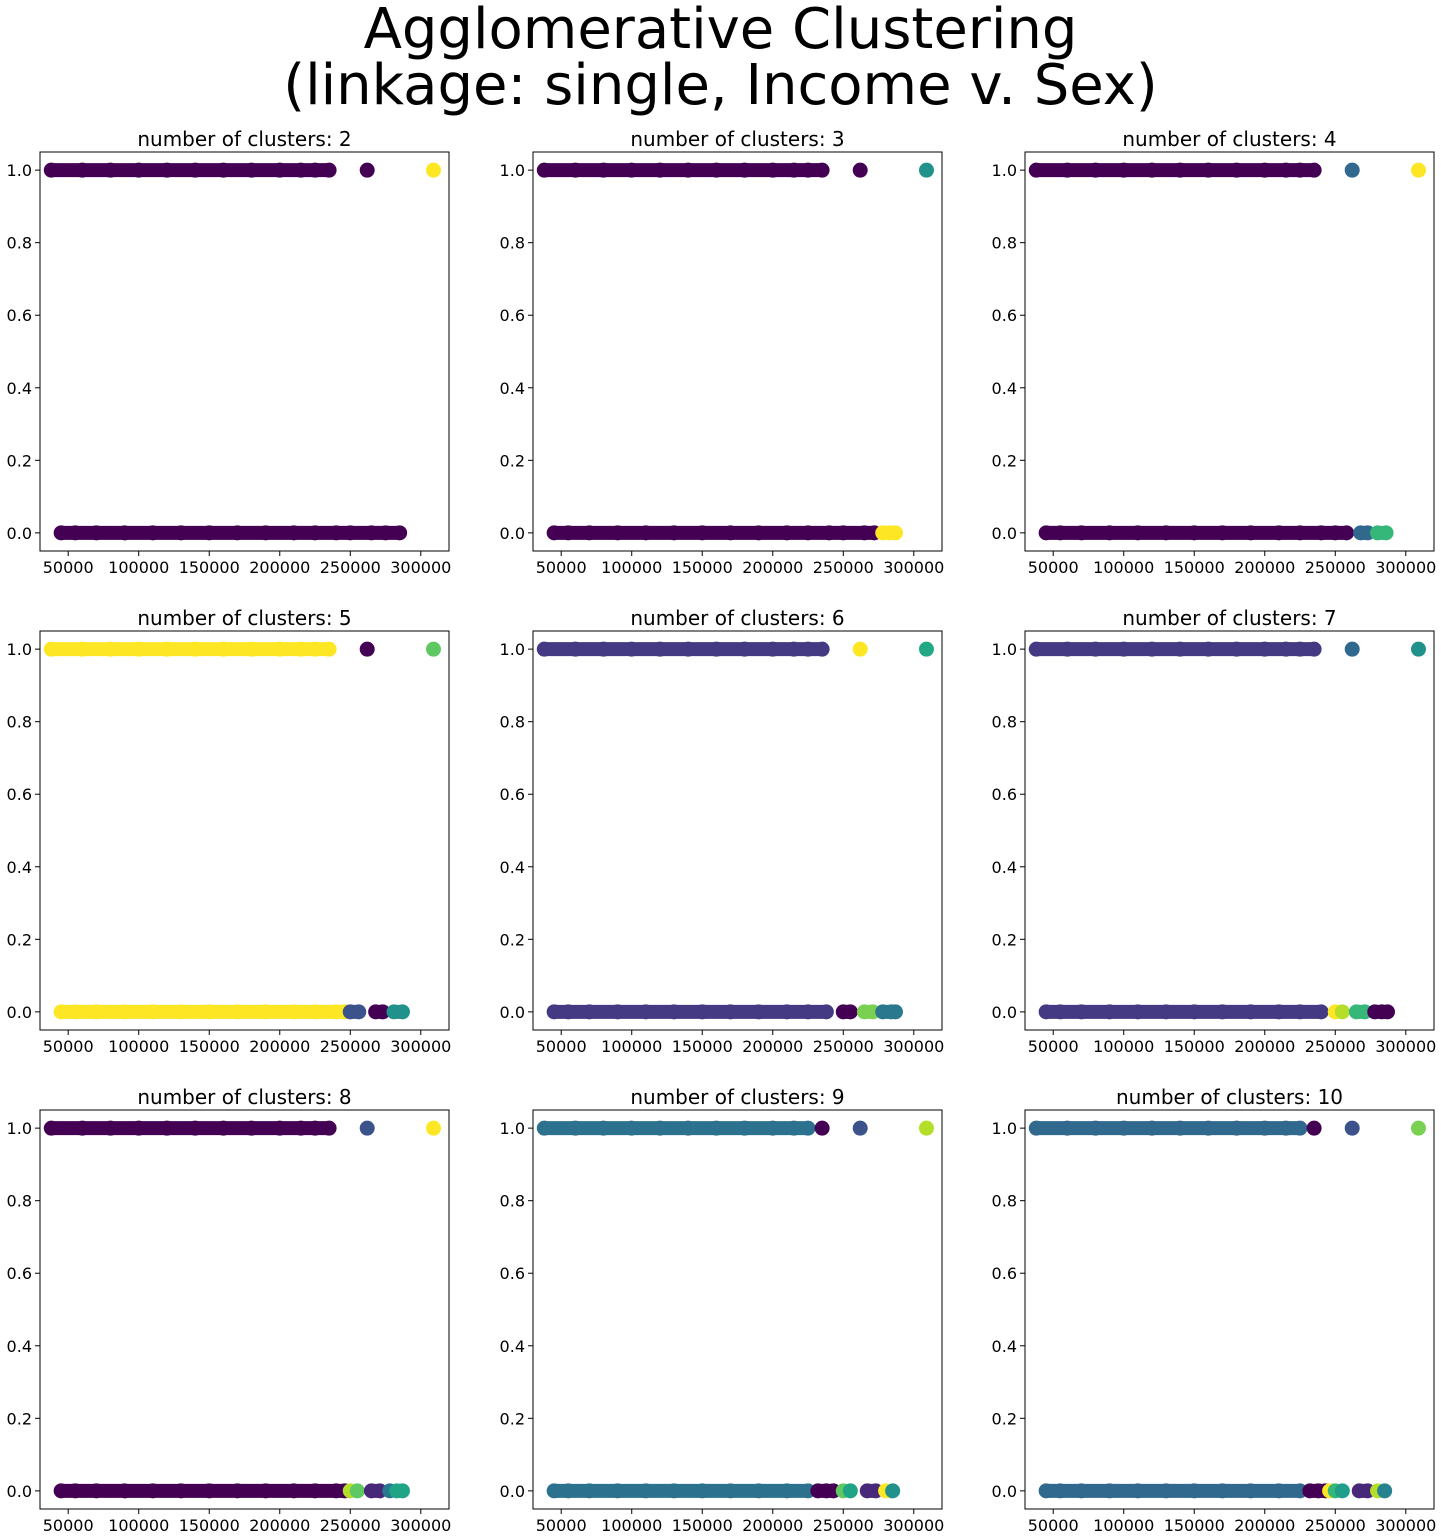 The height and width of the screenshot is (1539, 1441). What do you see at coordinates (737, 618) in the screenshot?
I see `subplot-title: number of clusters: 6` at bounding box center [737, 618].